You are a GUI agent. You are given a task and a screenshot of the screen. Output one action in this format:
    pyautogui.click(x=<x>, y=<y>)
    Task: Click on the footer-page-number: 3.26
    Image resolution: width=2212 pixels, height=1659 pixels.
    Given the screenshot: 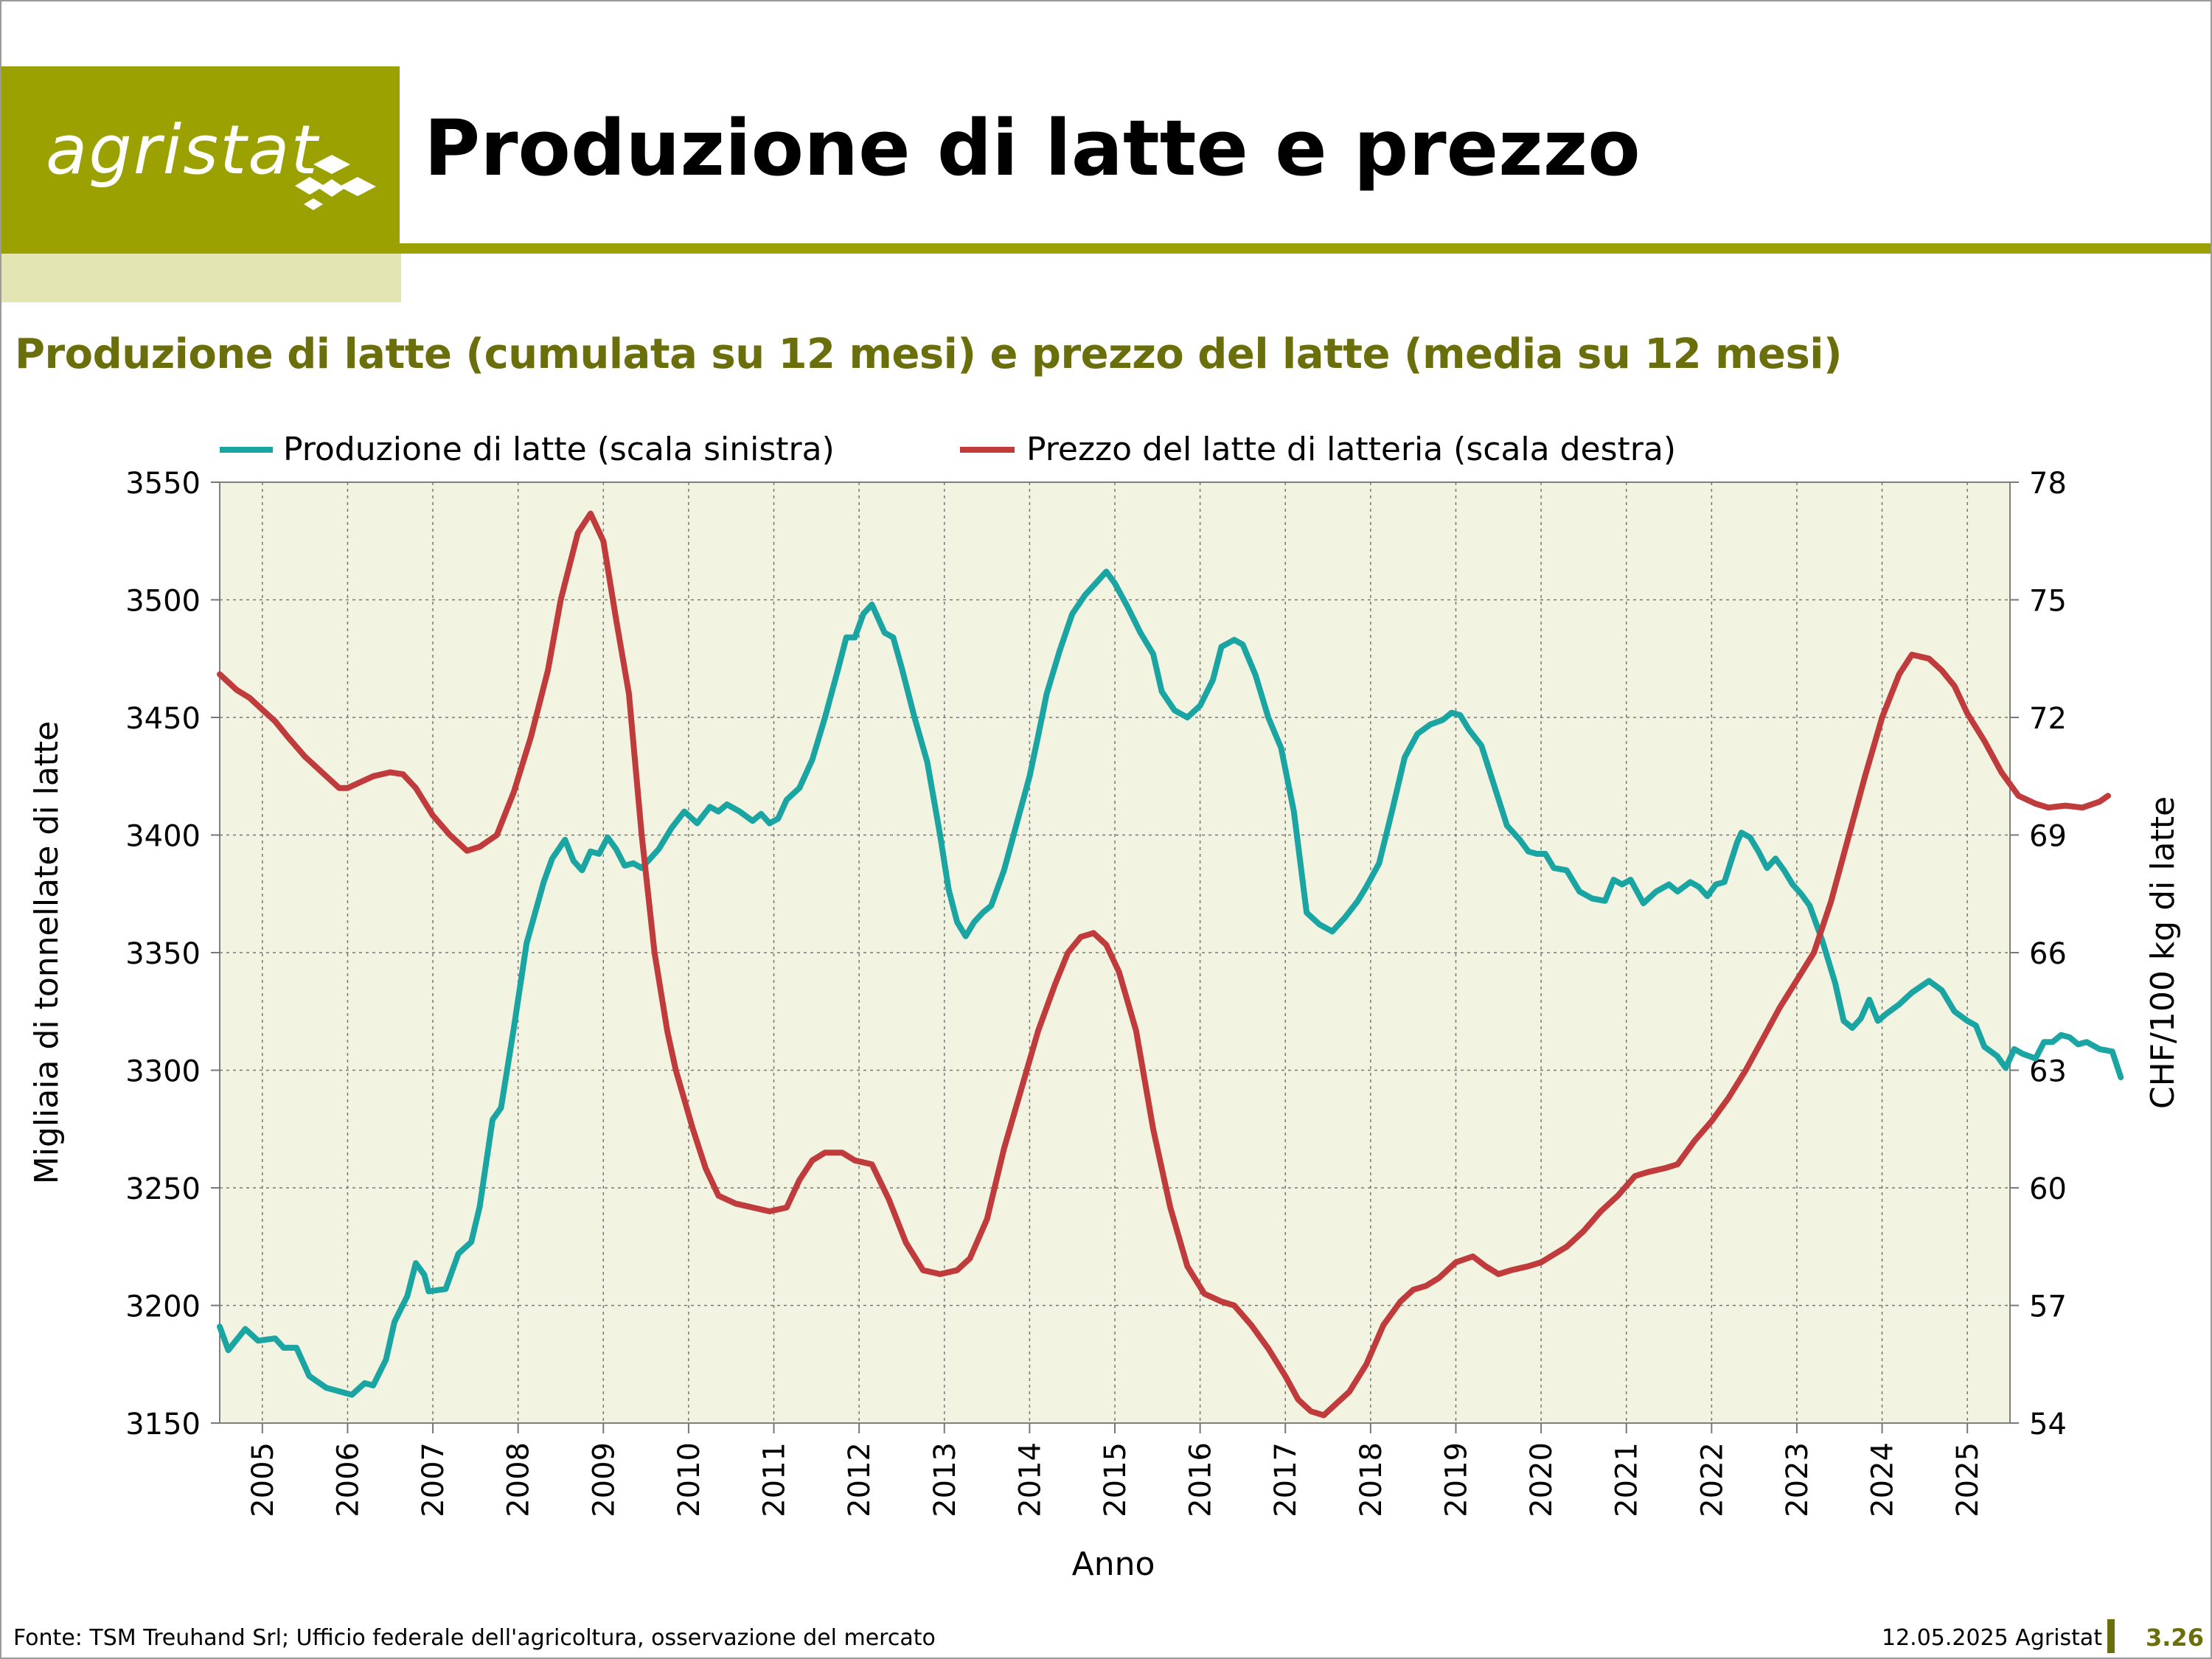 What is the action you would take?
    pyautogui.click(x=2175, y=1638)
    